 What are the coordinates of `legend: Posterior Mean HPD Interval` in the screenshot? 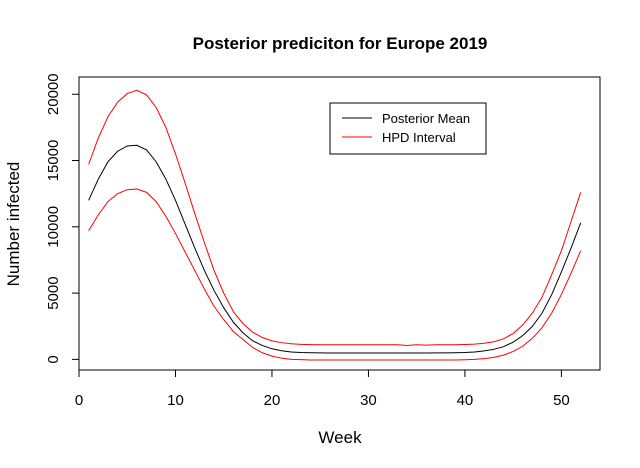 It's located at (408, 128).